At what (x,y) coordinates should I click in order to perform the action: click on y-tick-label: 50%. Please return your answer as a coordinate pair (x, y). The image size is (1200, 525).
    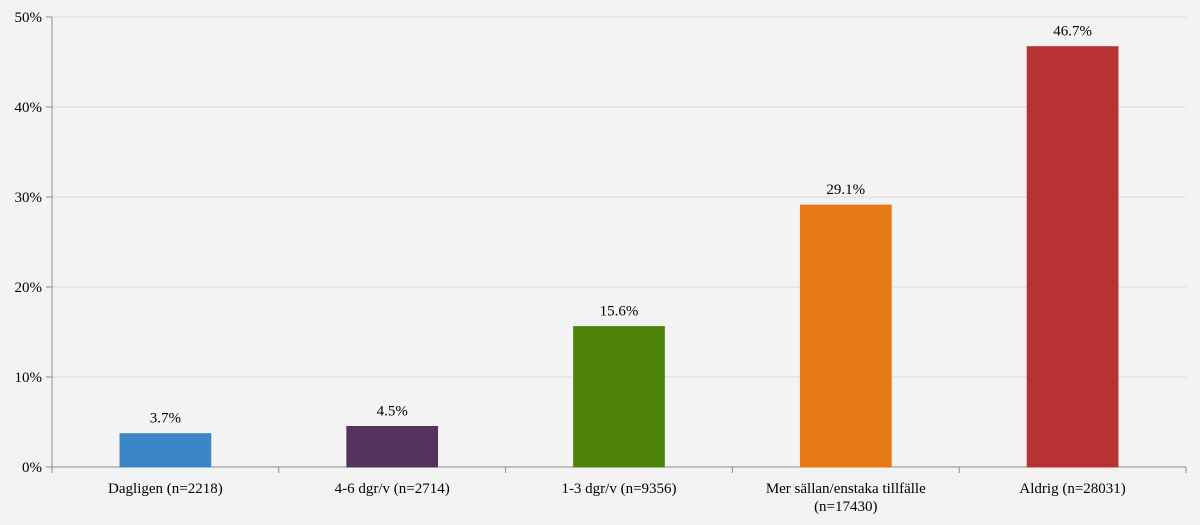
    Looking at the image, I should click on (29, 18).